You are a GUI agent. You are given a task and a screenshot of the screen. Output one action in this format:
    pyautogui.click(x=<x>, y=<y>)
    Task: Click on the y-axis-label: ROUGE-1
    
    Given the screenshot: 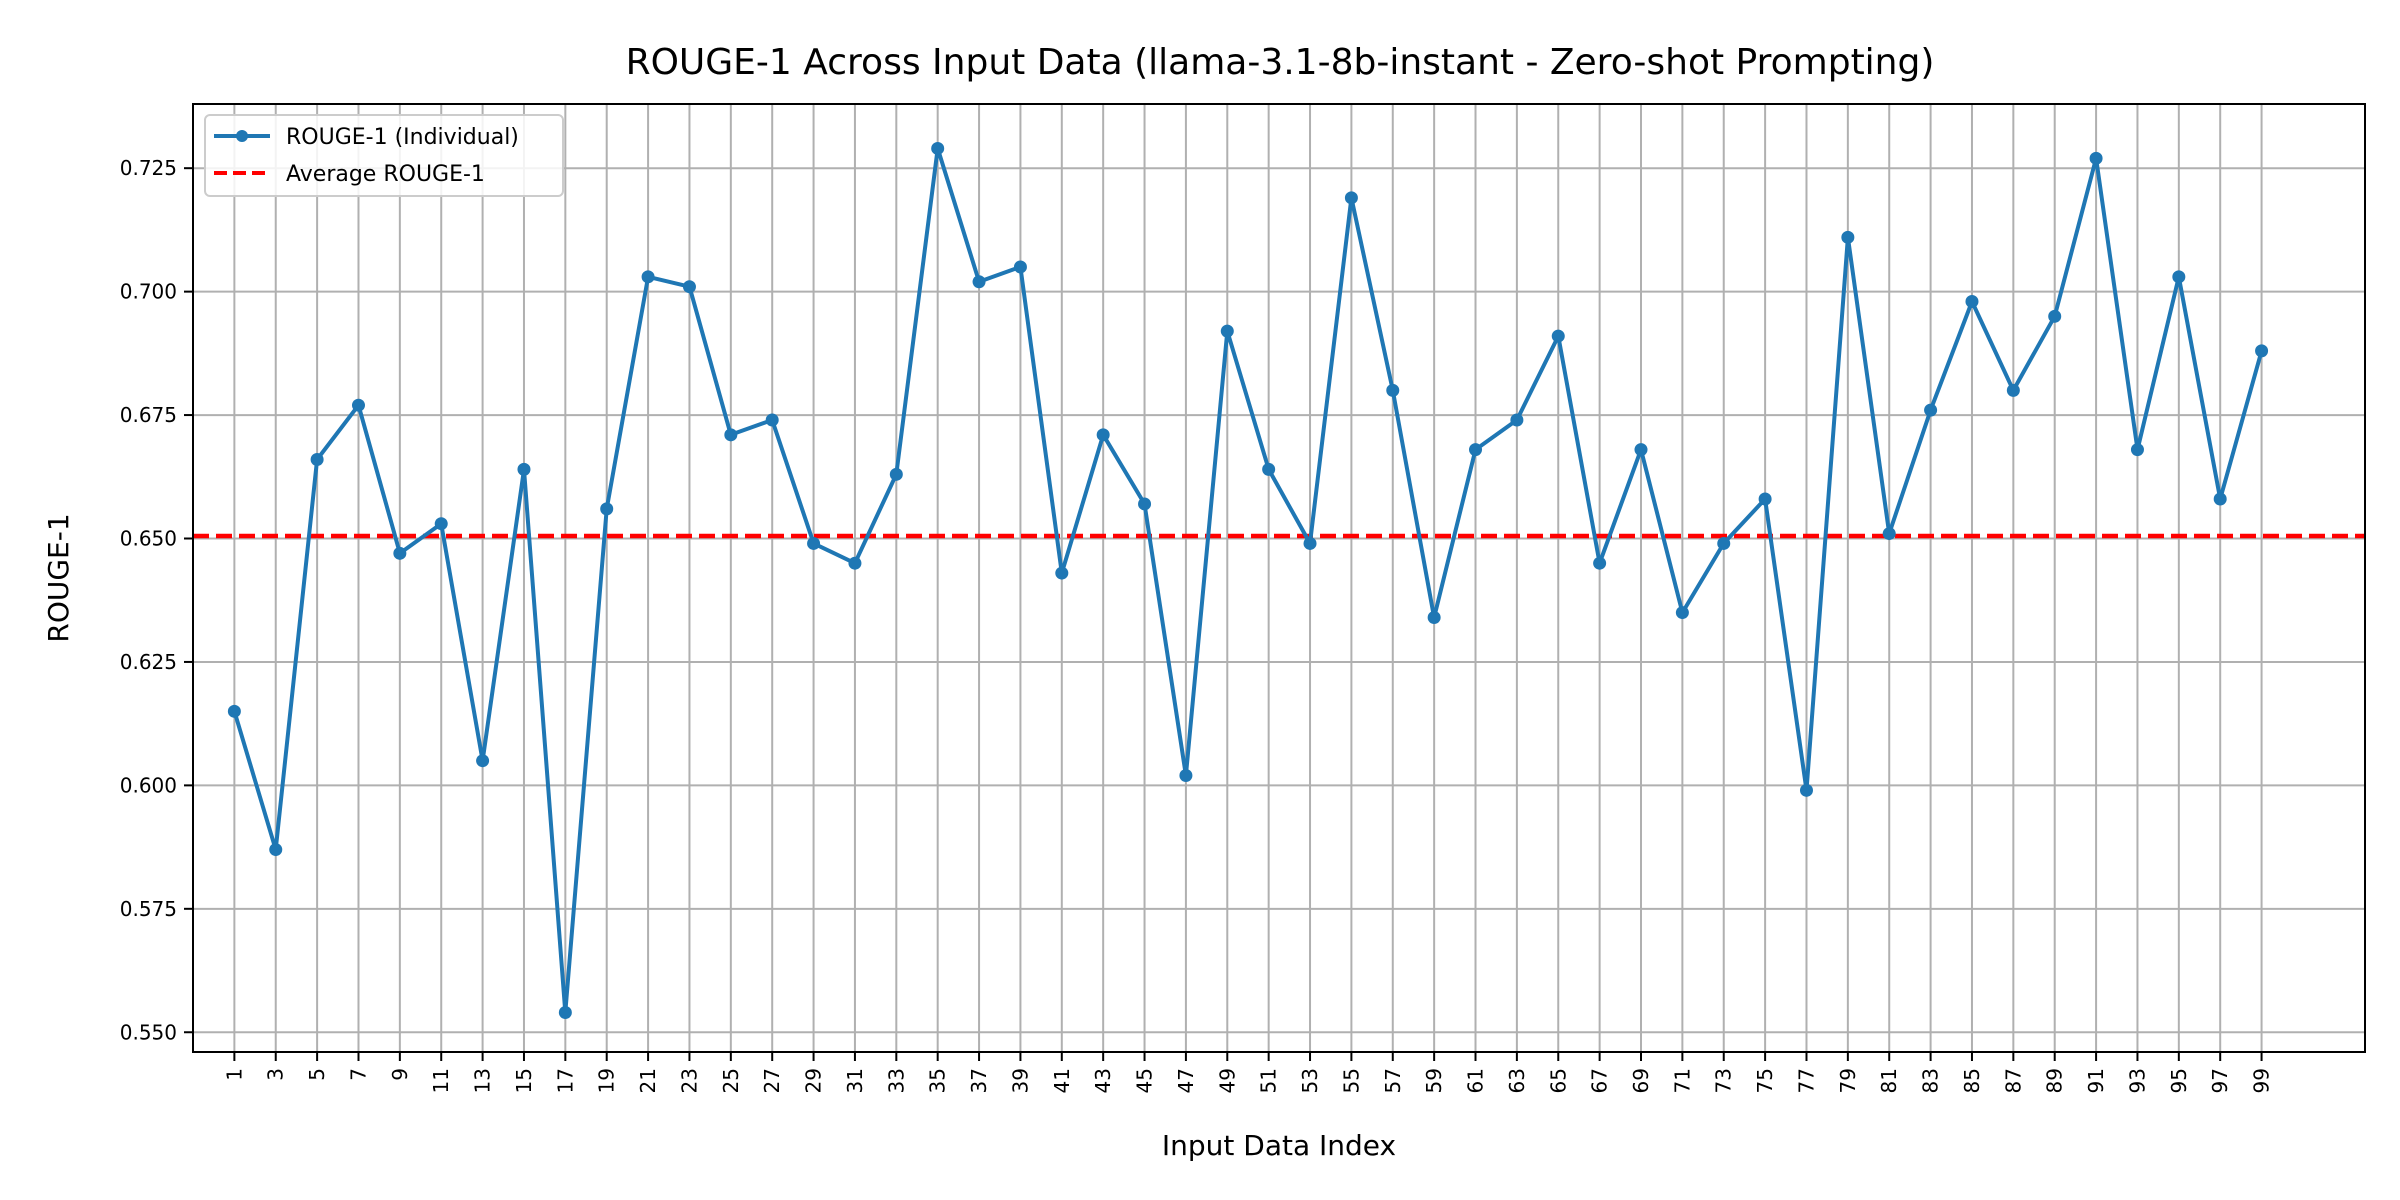 What is the action you would take?
    pyautogui.click(x=58, y=577)
    